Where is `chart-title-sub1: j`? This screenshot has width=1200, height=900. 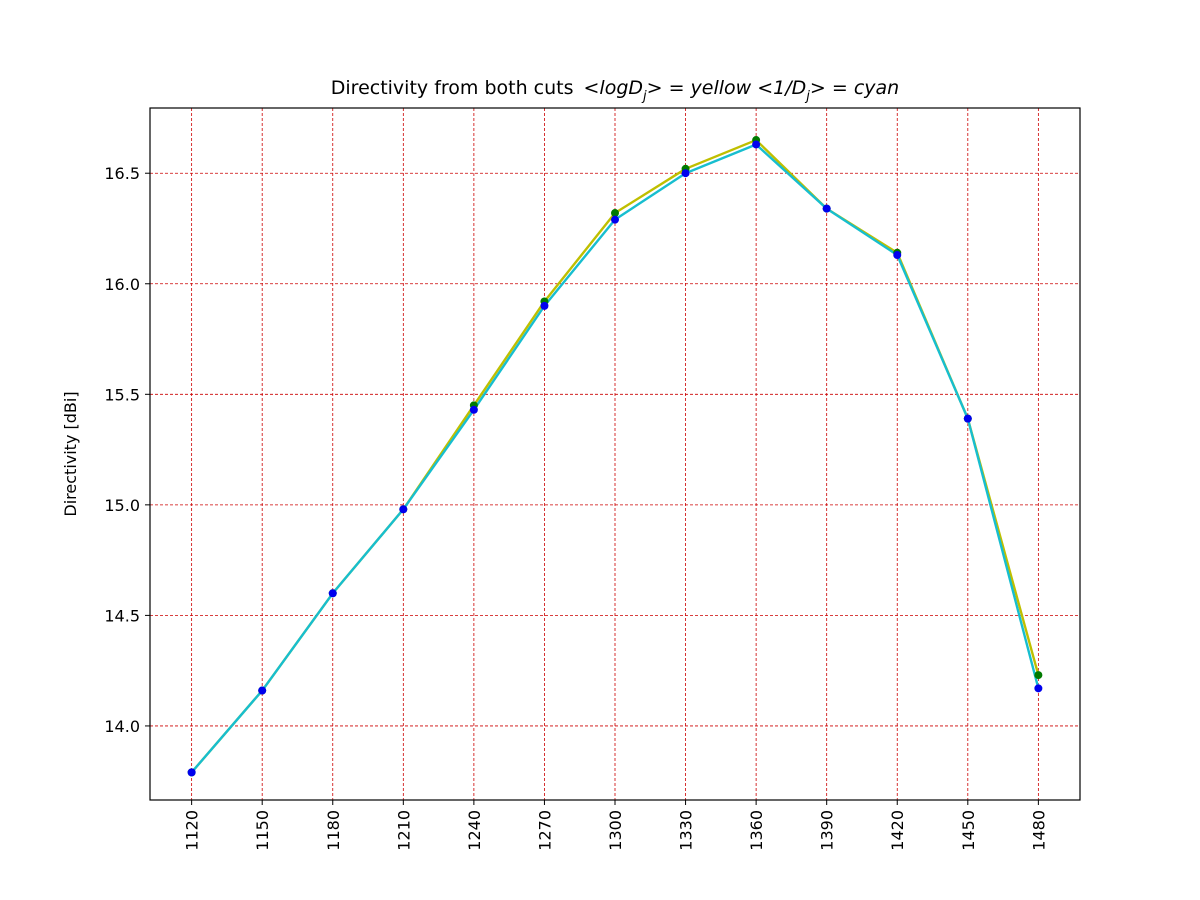 chart-title-sub1: j is located at coordinates (644, 96).